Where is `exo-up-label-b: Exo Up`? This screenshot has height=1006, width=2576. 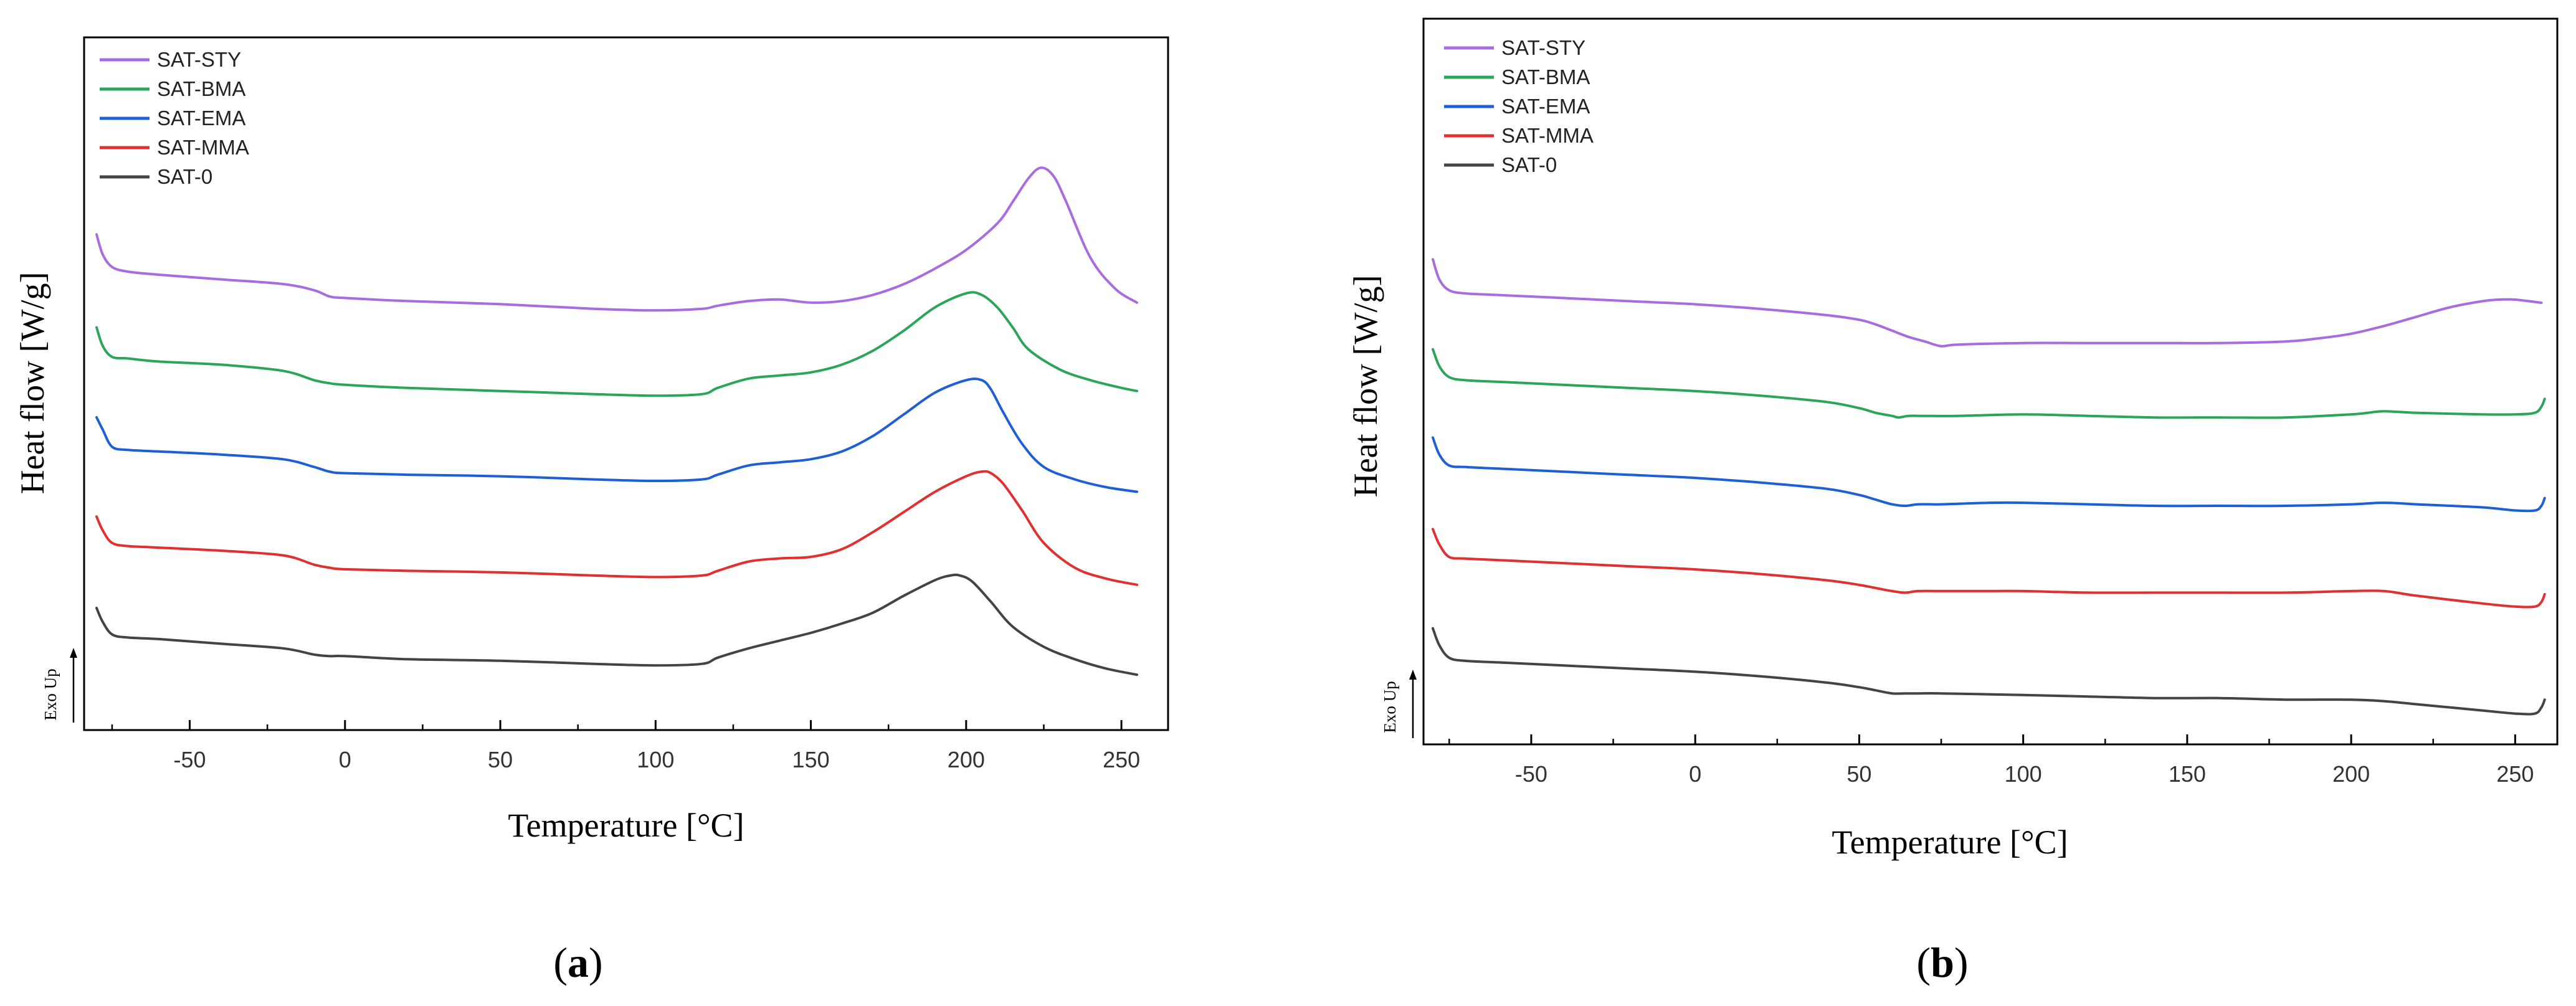
exo-up-label-b: Exo Up is located at coordinates (1390, 707).